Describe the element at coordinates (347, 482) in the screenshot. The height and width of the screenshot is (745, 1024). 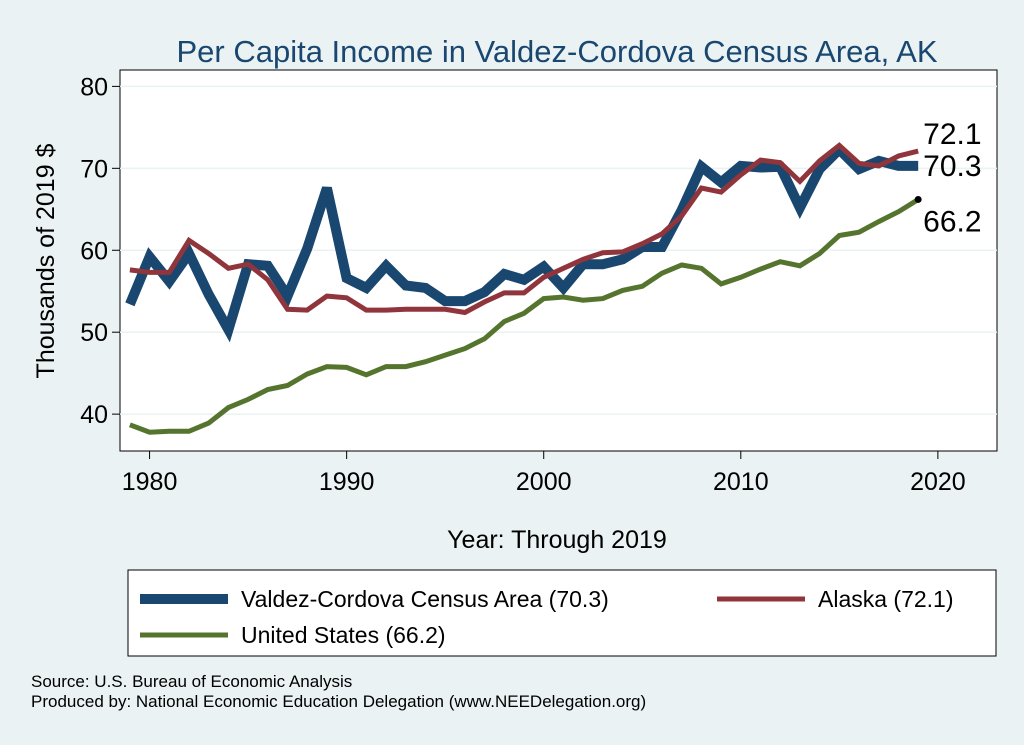
I see `x-tick-label: 1990` at that location.